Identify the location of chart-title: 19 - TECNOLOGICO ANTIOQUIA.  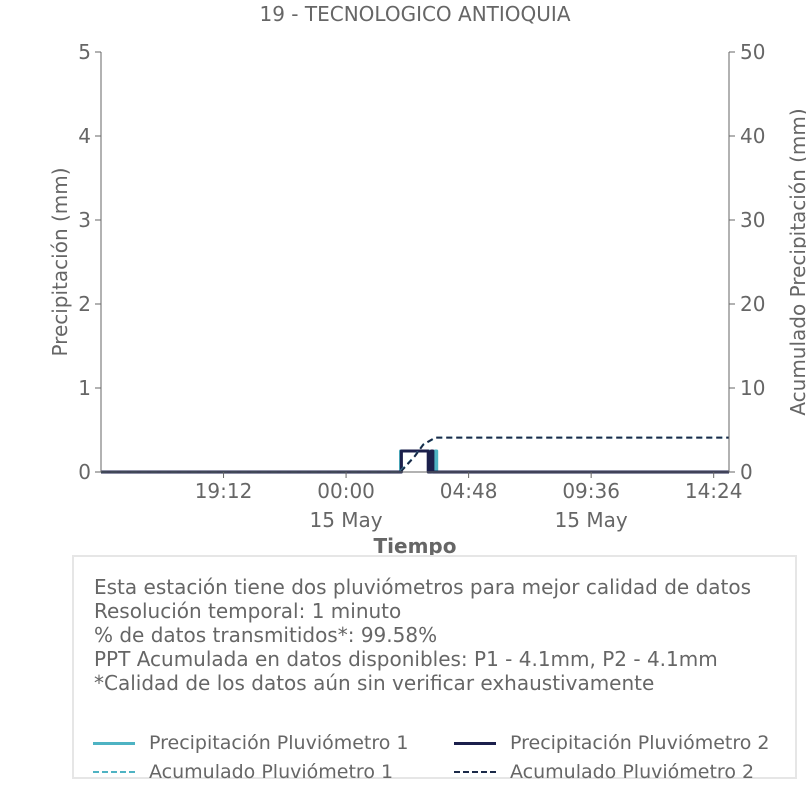
(415, 14).